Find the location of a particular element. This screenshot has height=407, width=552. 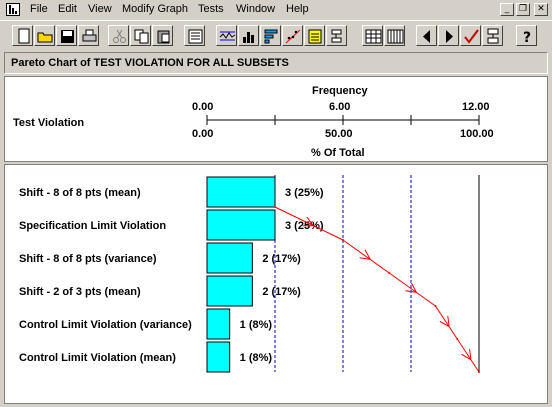

menu-file: File is located at coordinates (39, 9).